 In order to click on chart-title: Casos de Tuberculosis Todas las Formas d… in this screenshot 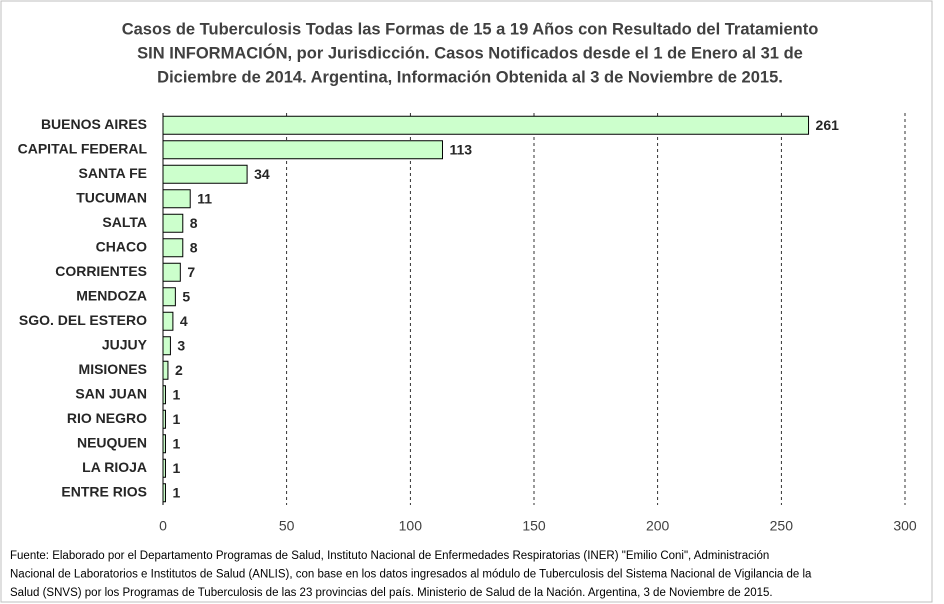, I will do `click(470, 29)`.